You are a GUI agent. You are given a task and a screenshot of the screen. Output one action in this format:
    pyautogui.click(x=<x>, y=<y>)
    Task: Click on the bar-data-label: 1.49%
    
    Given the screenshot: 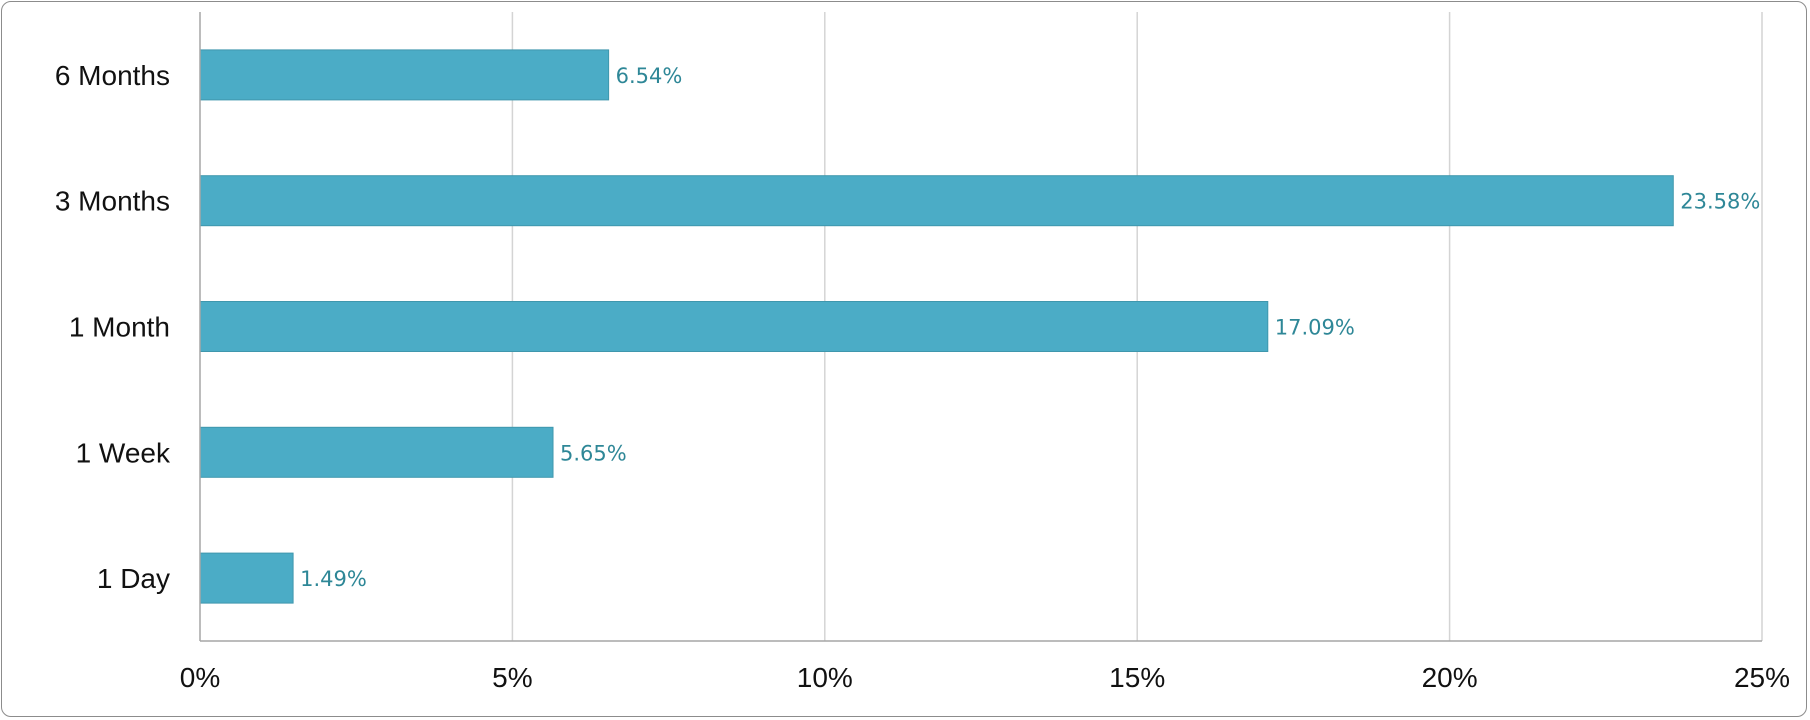 What is the action you would take?
    pyautogui.click(x=333, y=579)
    